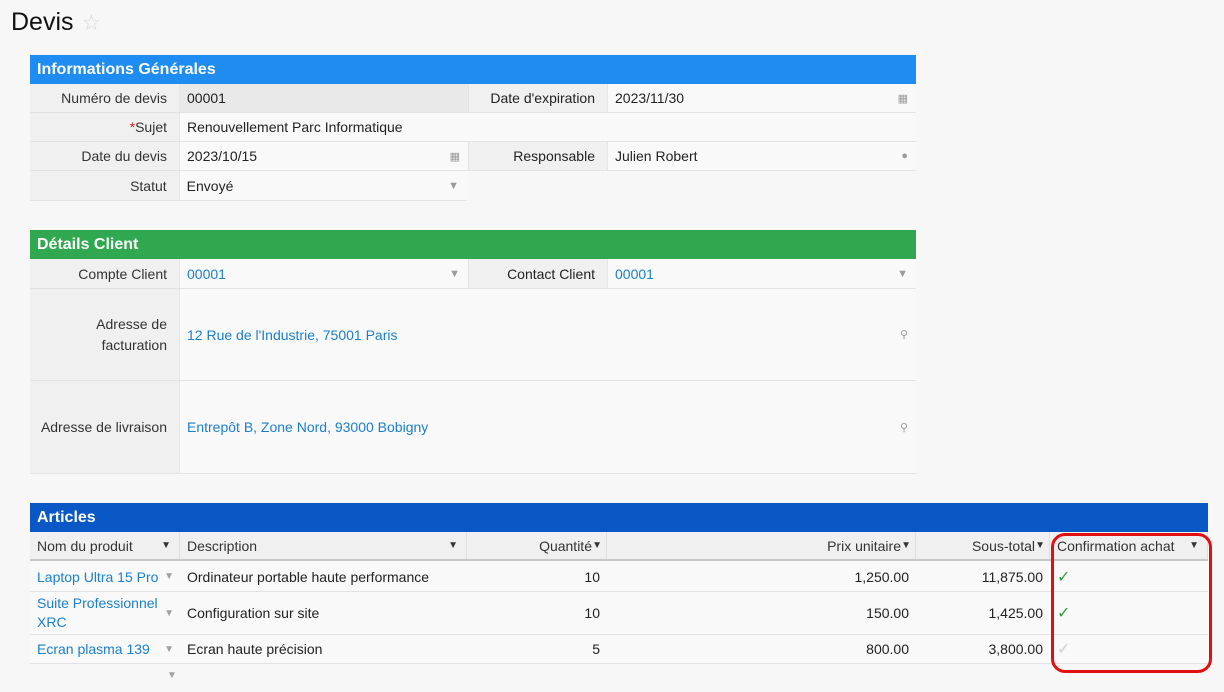  What do you see at coordinates (548, 127) in the screenshot?
I see `subject-field: Renouvellement Parc Informatique` at bounding box center [548, 127].